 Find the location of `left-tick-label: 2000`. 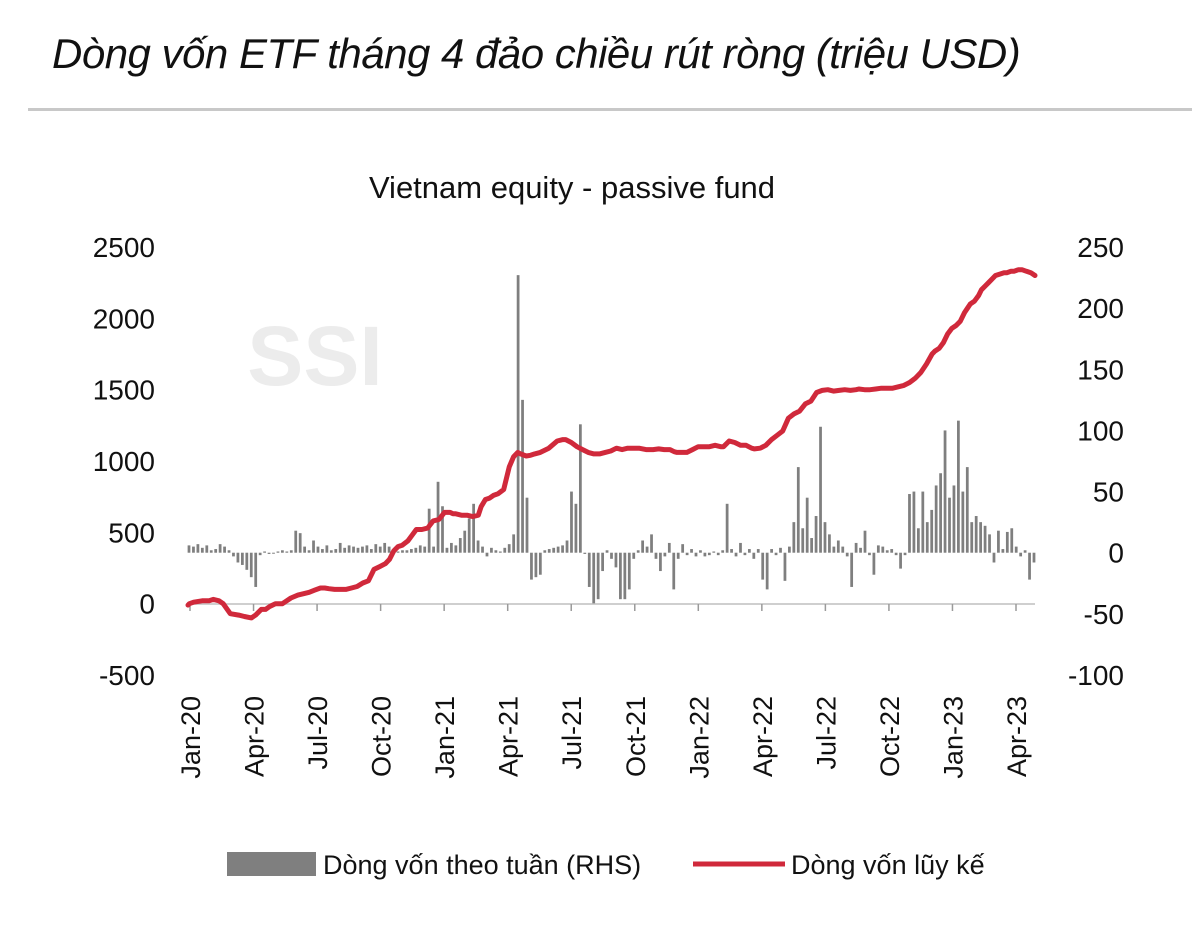

left-tick-label: 2000 is located at coordinates (124, 318).